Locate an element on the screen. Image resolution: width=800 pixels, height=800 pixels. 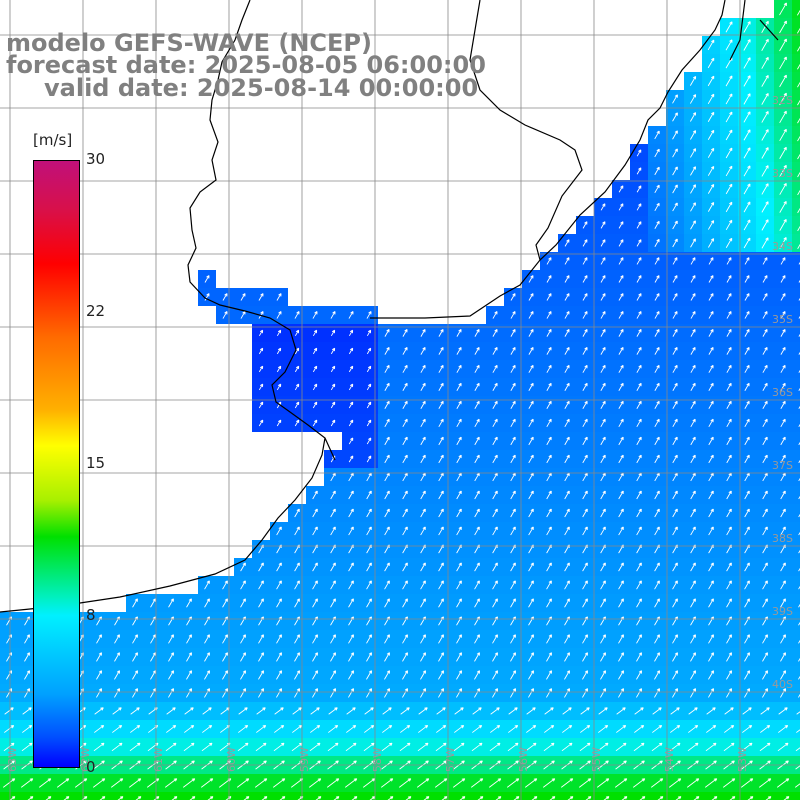
lat-label: 40S is located at coordinates (782, 684).